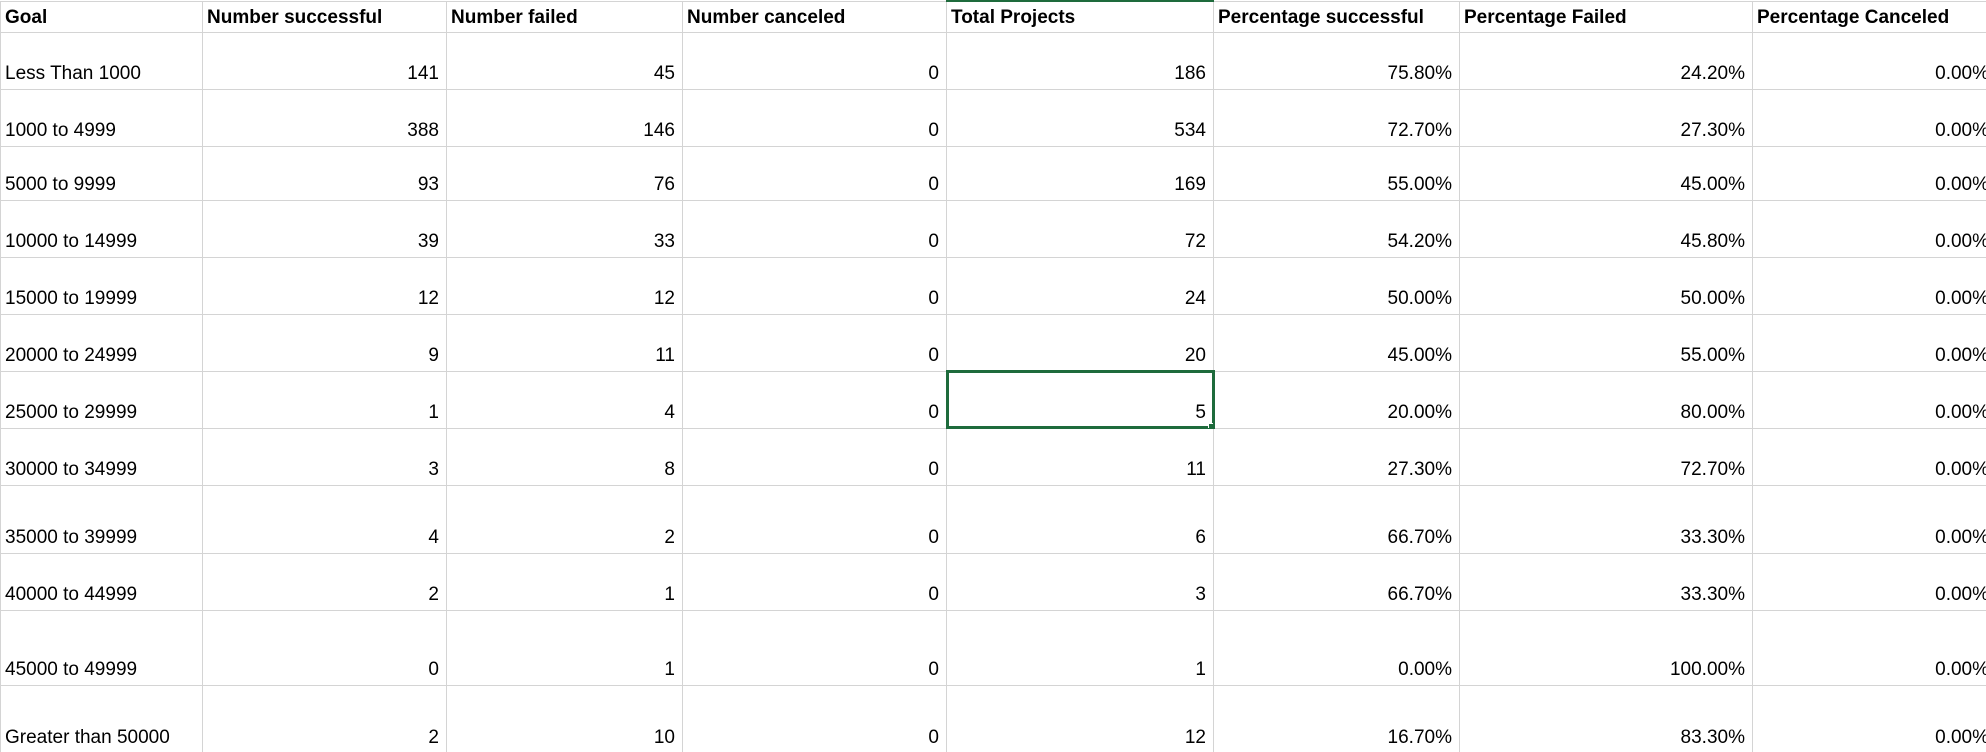 The height and width of the screenshot is (752, 1986). What do you see at coordinates (564, 16) in the screenshot?
I see `header-number-failed: Number failed` at bounding box center [564, 16].